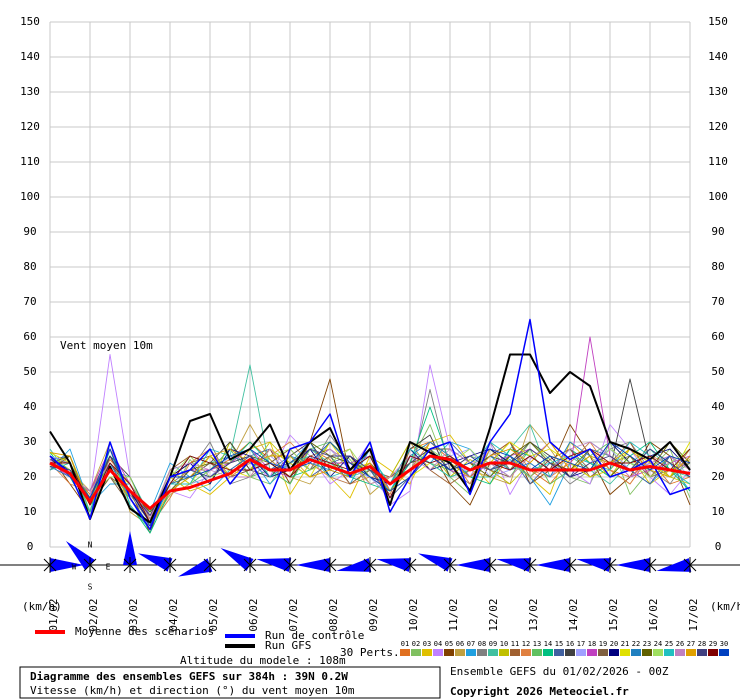 The image size is (740, 700). I want to click on pert-label: 18, so click(592, 644).